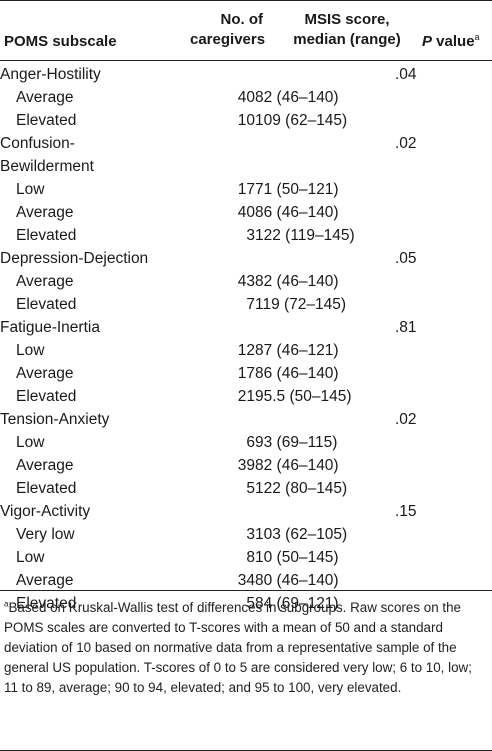  I want to click on header-caregivers-line1: No. of, so click(242, 19).